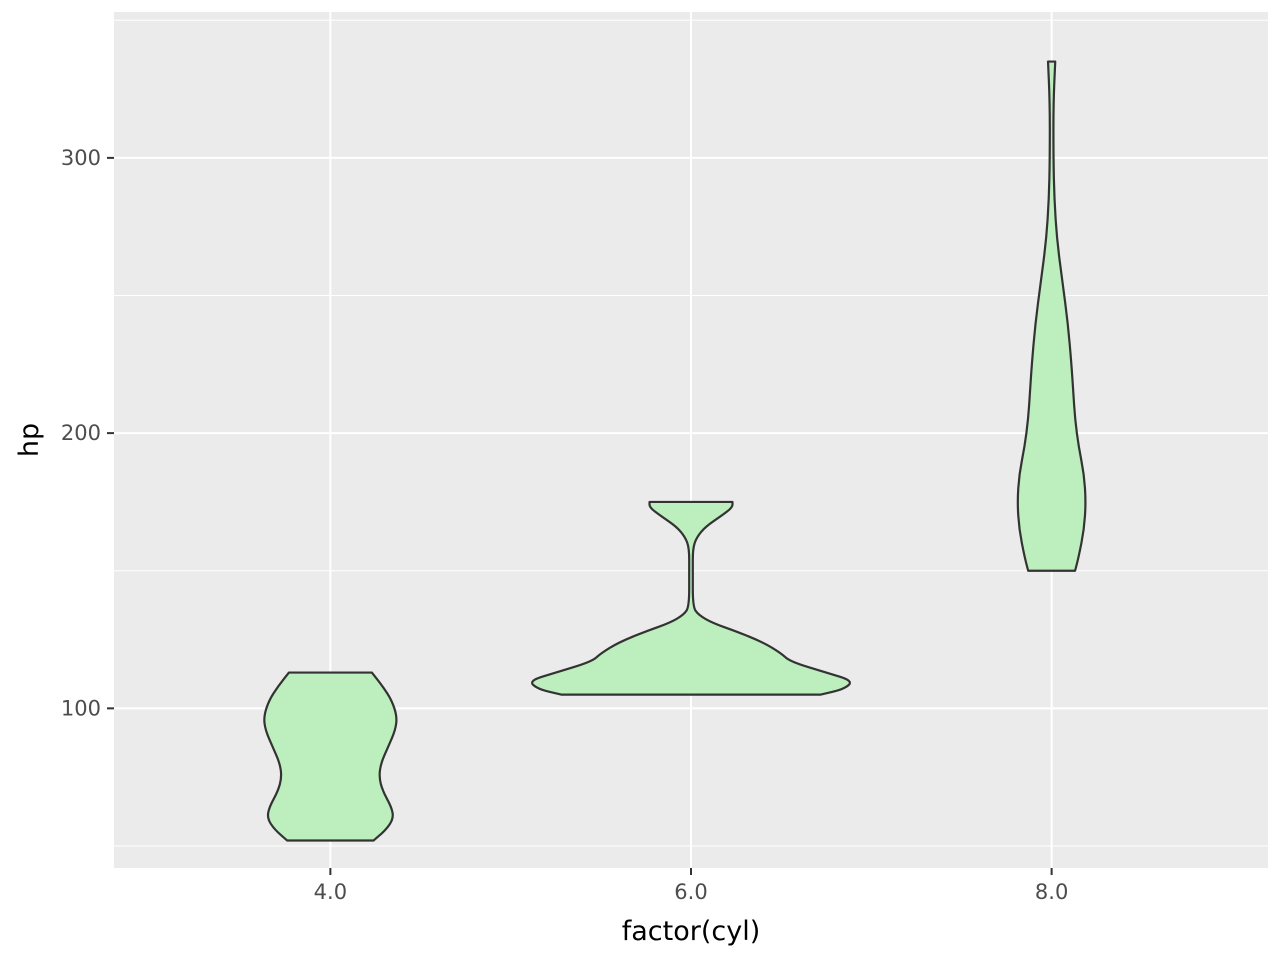 This screenshot has height=960, width=1280. What do you see at coordinates (1051, 892) in the screenshot?
I see `x-tick-label: 8.0` at bounding box center [1051, 892].